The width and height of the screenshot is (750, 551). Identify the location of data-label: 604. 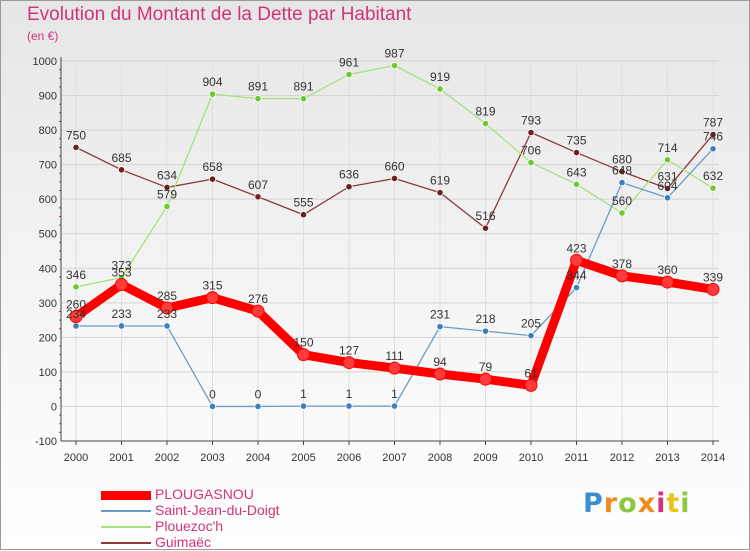
(667, 186).